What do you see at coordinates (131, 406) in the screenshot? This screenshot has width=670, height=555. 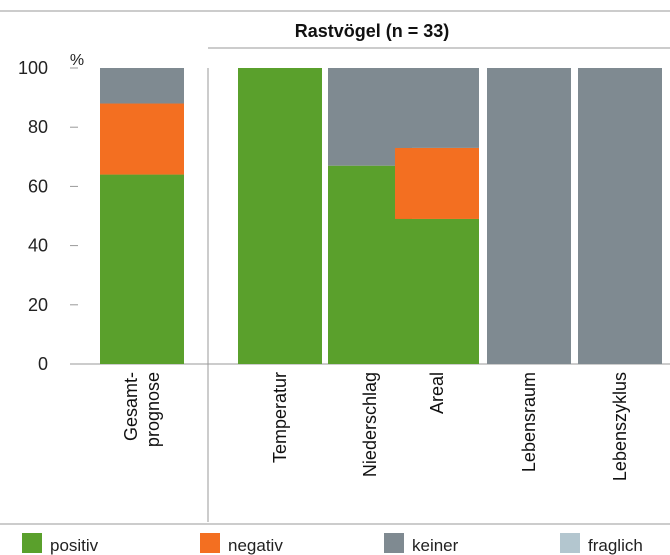 I see `category-label: Gesamt-` at bounding box center [131, 406].